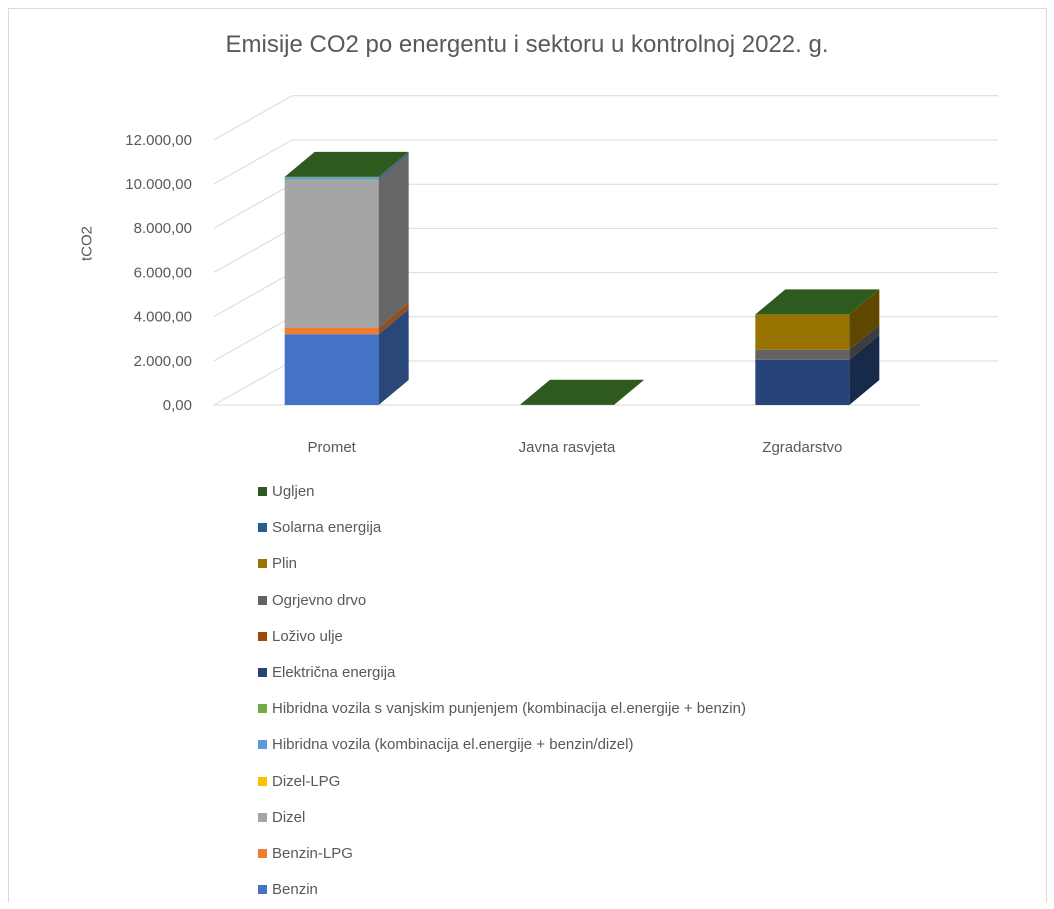  Describe the element at coordinates (163, 228) in the screenshot. I see `y-tick-label: 8.000,00` at that location.